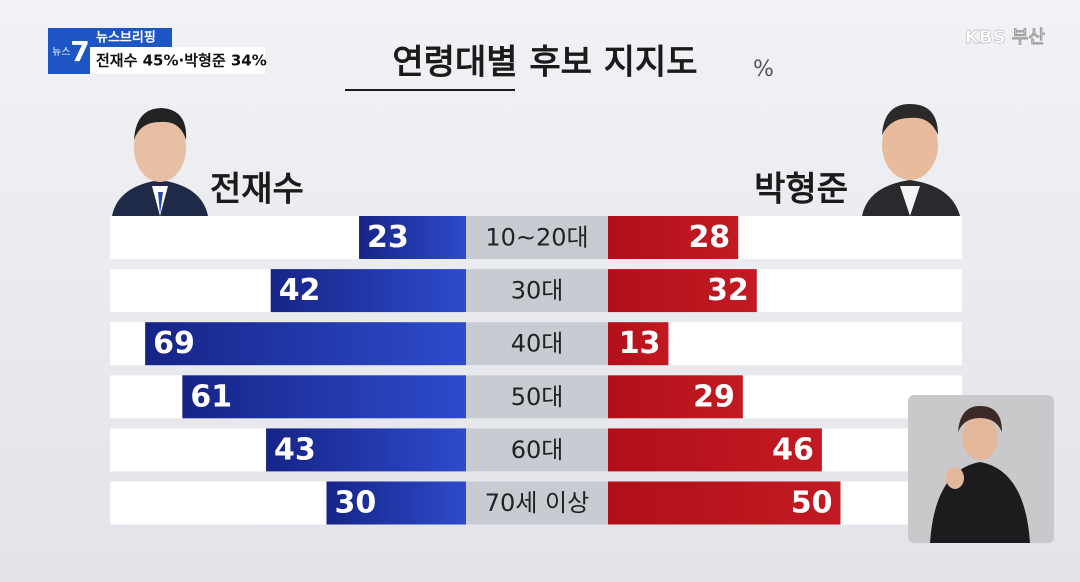 The width and height of the screenshot is (1080, 582). What do you see at coordinates (211, 396) in the screenshot?
I see `value-label: 61` at bounding box center [211, 396].